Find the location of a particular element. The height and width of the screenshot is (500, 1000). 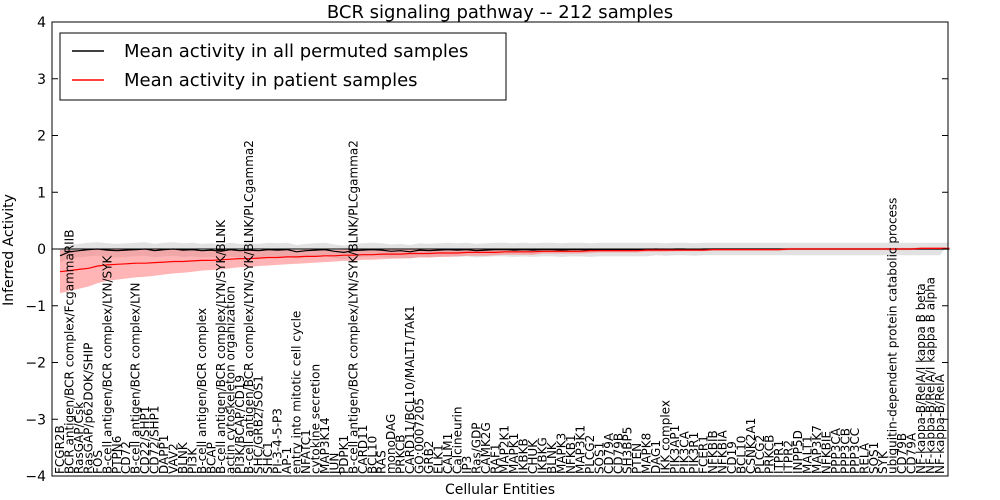

y-tick-label: 0 is located at coordinates (41, 250).